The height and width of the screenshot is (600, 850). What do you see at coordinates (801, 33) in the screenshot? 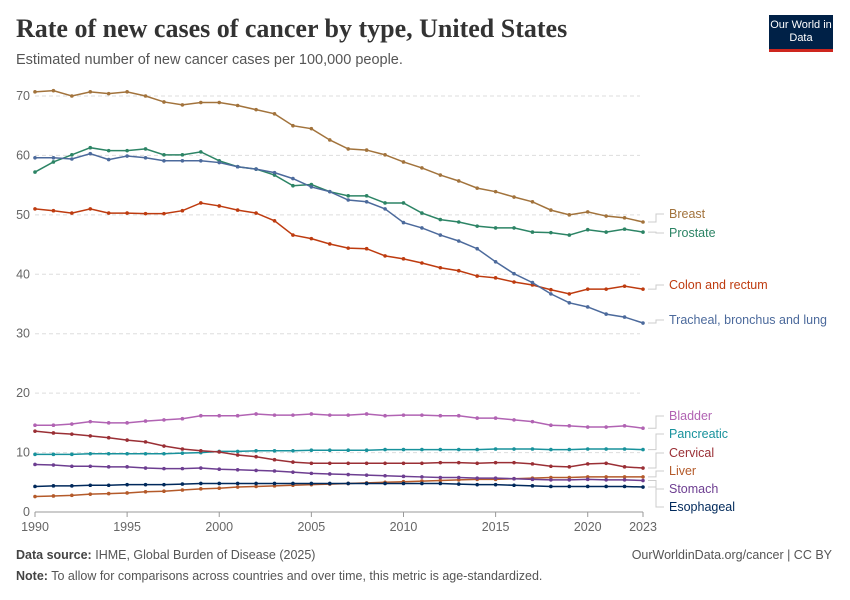
I see `owid-logo: Our World in Data` at bounding box center [801, 33].